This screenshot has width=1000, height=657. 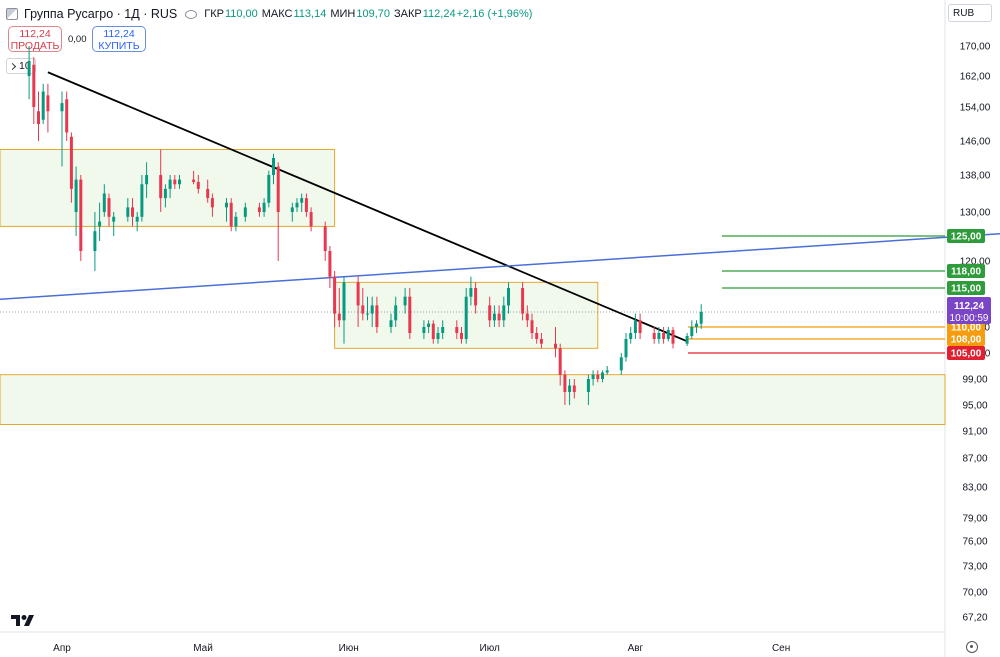 I want to click on y-tick-label: 138,00, so click(x=975, y=176).